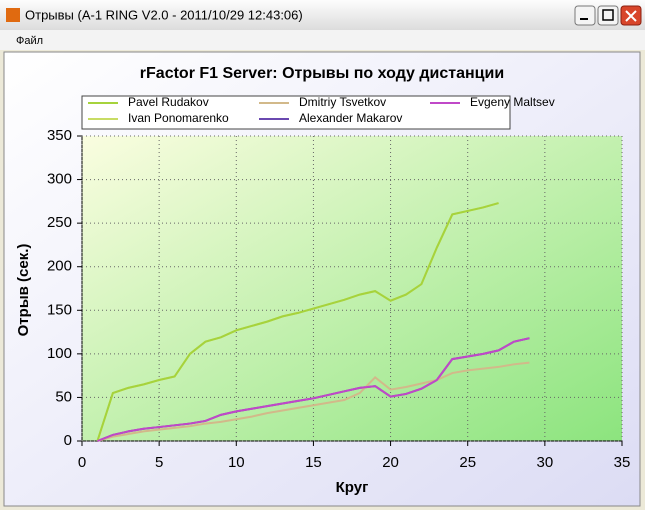  I want to click on x-tick-label: 25, so click(467, 462).